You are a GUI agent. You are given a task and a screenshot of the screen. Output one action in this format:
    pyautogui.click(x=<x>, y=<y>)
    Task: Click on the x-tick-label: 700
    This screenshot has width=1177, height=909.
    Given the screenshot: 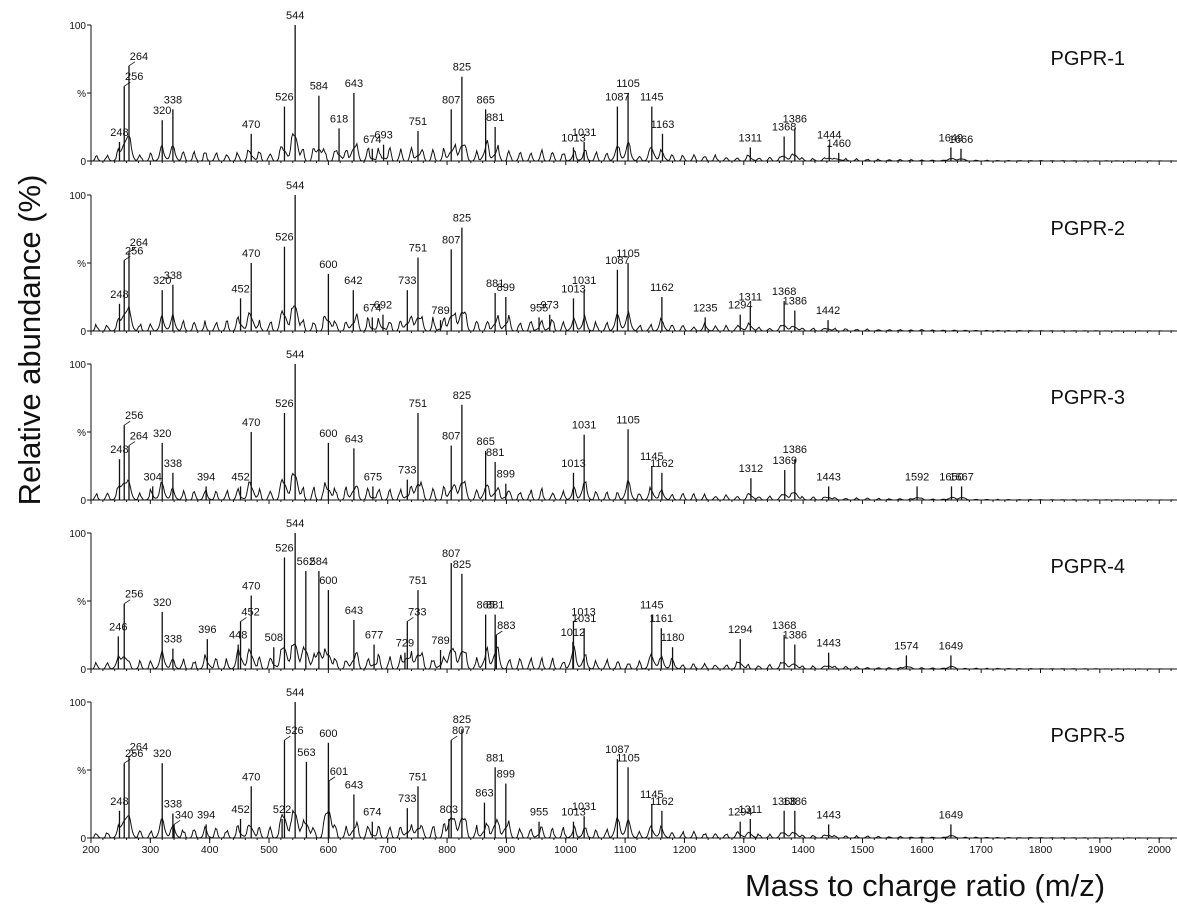 What is the action you would take?
    pyautogui.click(x=388, y=850)
    